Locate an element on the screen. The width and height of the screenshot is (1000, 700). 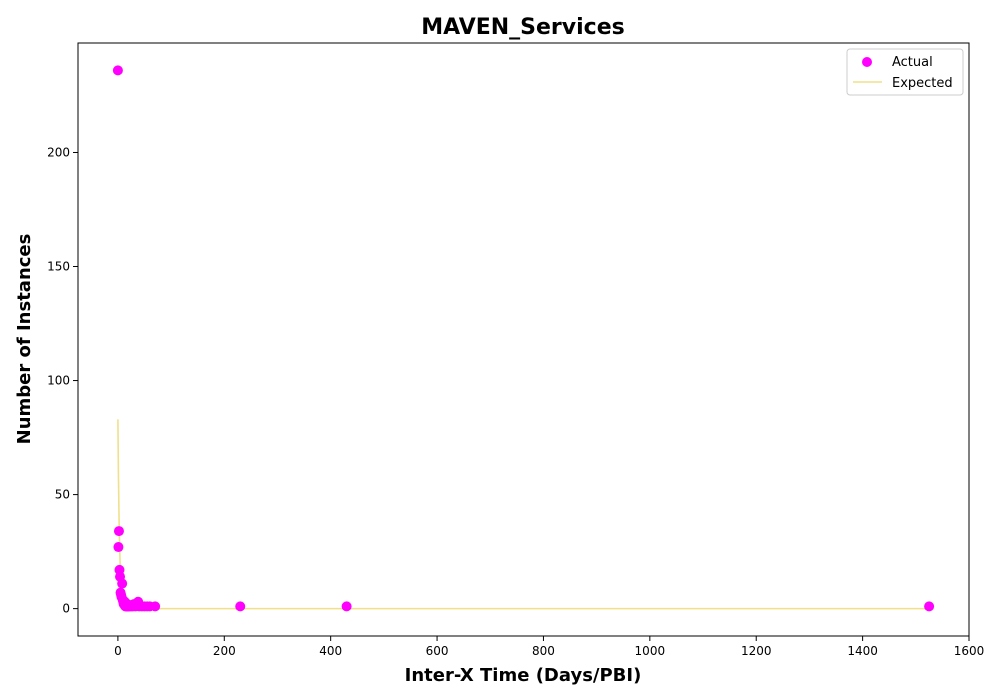
x-tick-label: 1000 is located at coordinates (650, 651).